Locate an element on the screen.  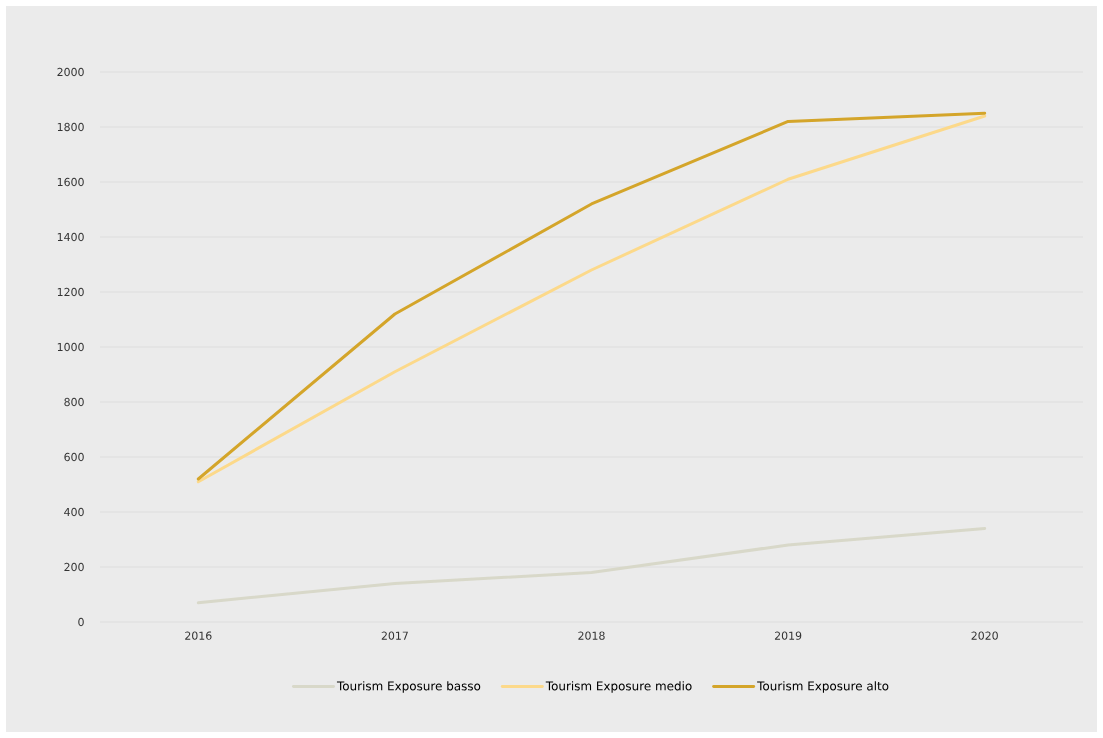
y-tick-label: 600 is located at coordinates (74, 457).